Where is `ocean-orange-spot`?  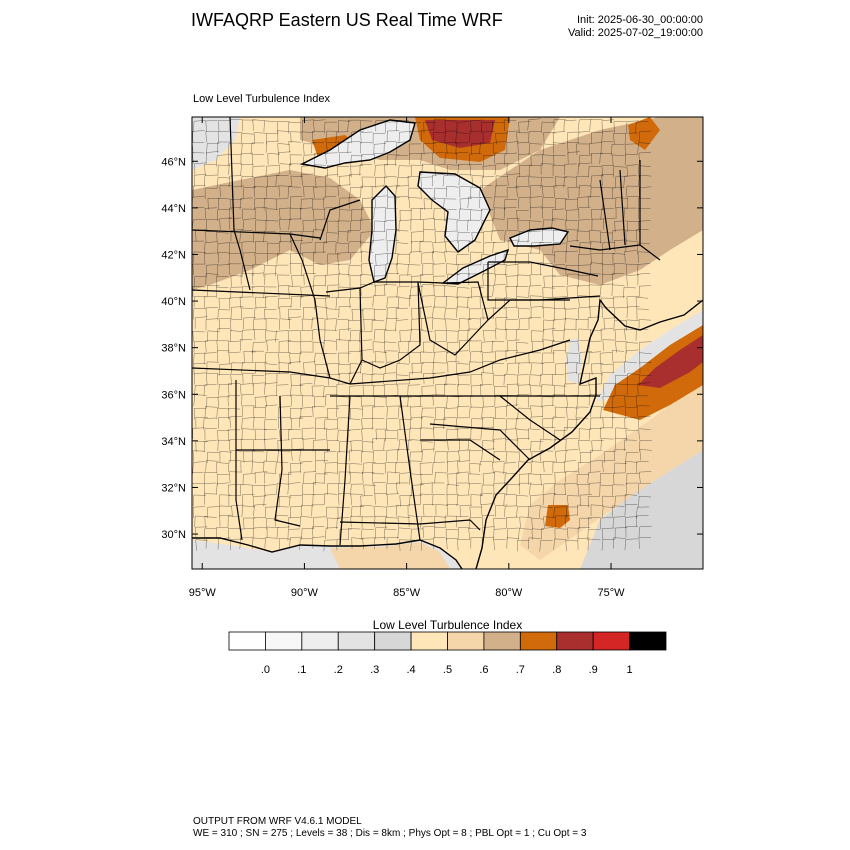 ocean-orange-spot is located at coordinates (557, 516).